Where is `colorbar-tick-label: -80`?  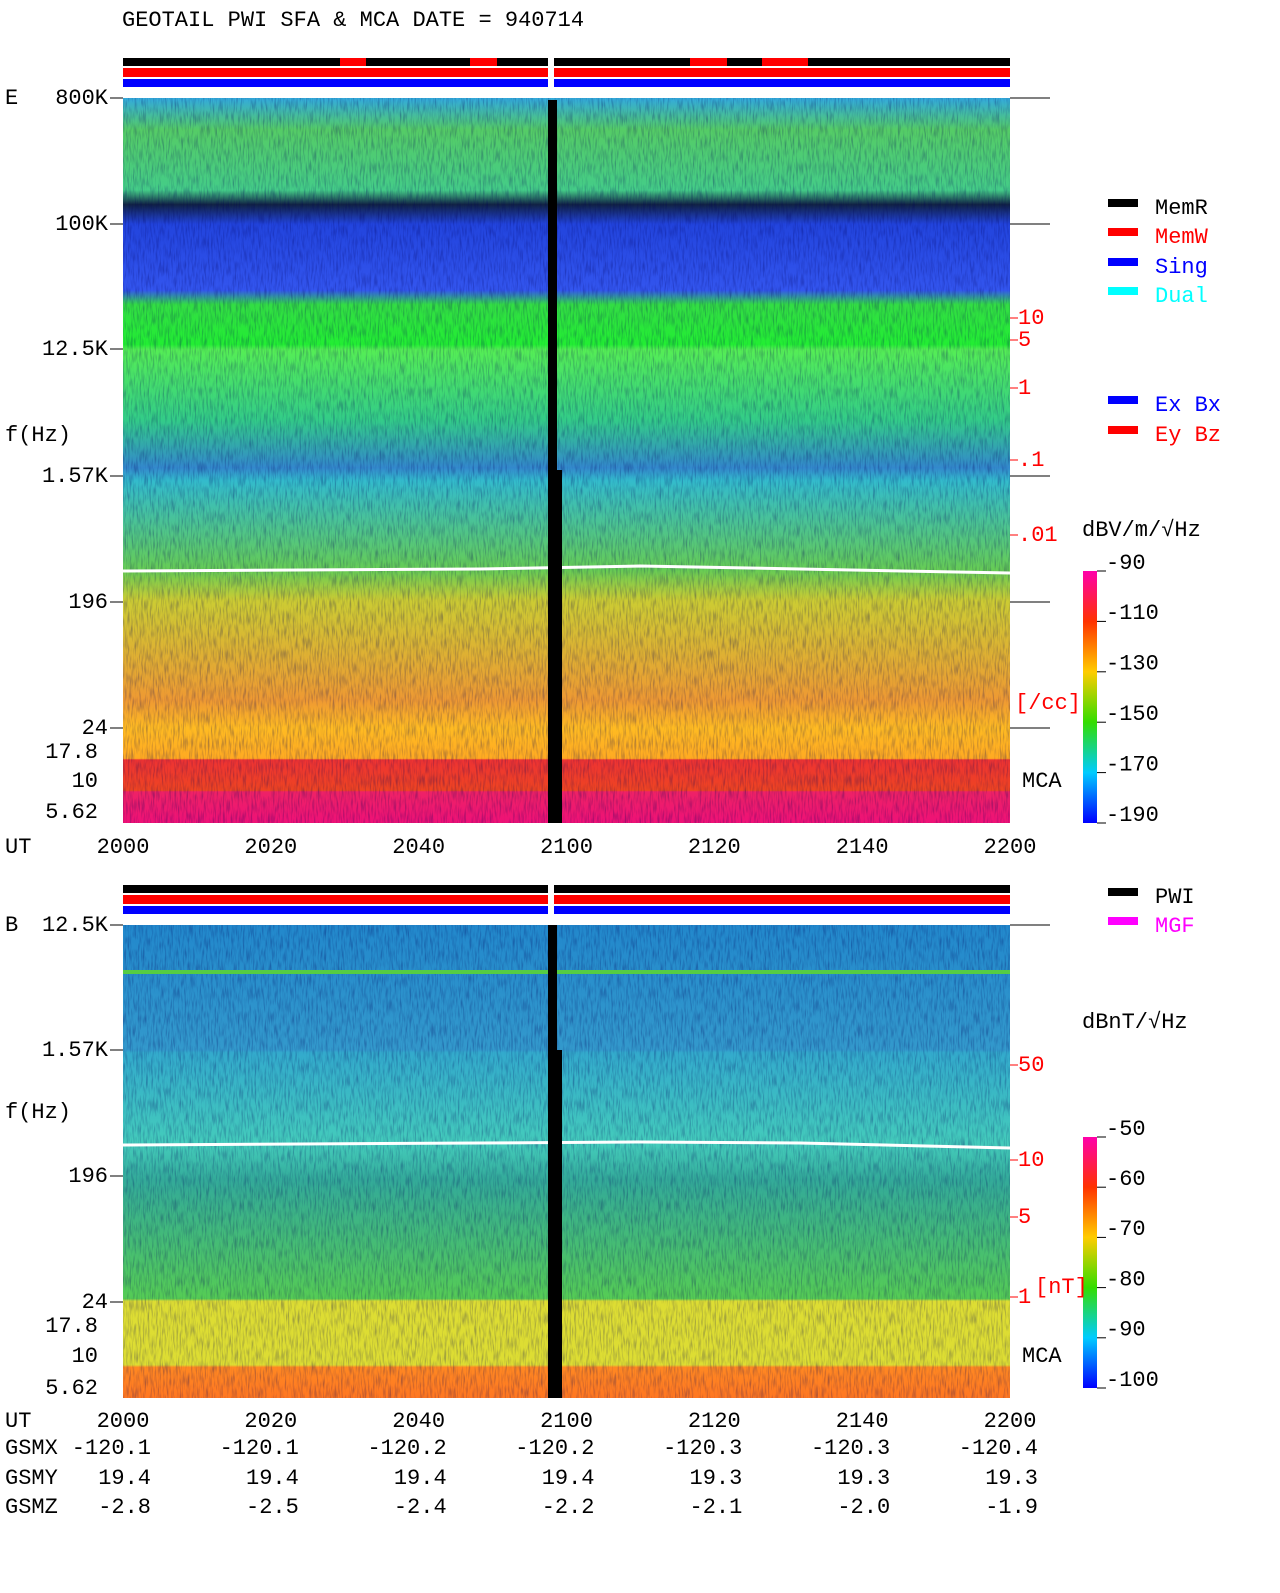
colorbar-tick-label: -80 is located at coordinates (1126, 1279).